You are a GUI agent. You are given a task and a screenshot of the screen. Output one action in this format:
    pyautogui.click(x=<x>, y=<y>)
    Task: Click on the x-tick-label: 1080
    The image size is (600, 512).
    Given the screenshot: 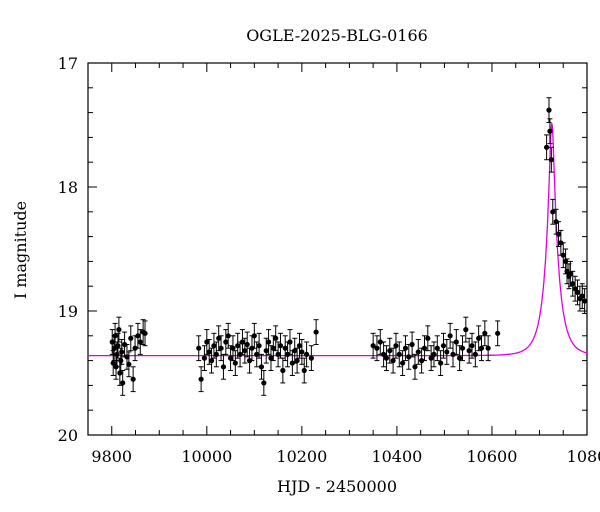 What is the action you would take?
    pyautogui.click(x=583, y=456)
    